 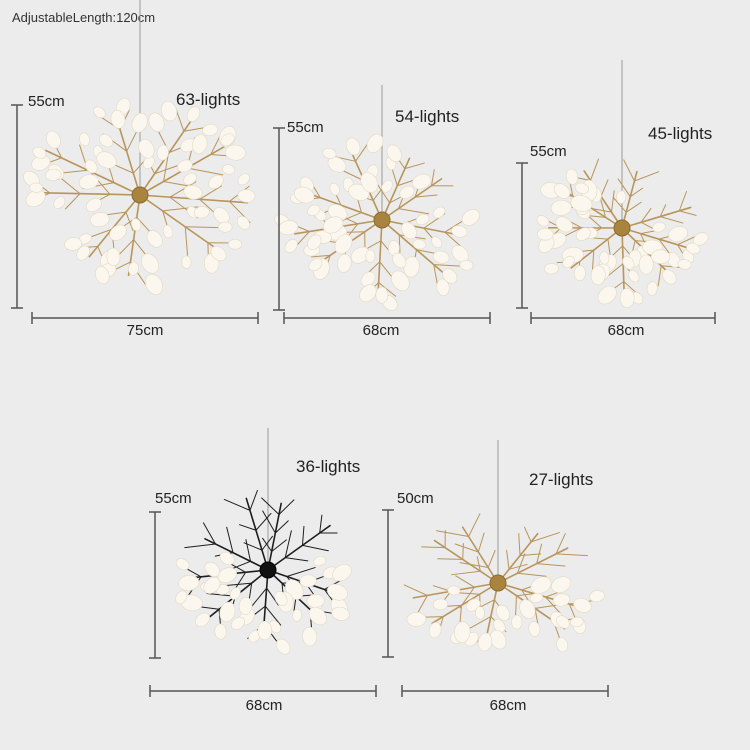 I want to click on lights-count-label: 45-lights, so click(x=680, y=133).